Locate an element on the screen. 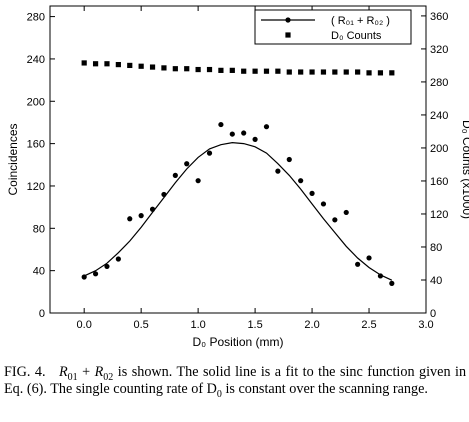  legend-square-sample is located at coordinates (288, 35).